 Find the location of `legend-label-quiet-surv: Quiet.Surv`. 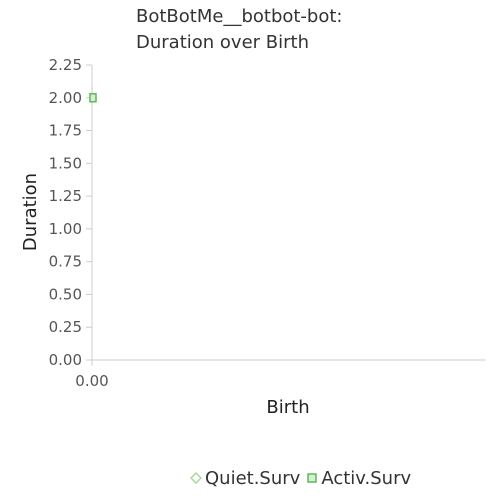

legend-label-quiet-surv: Quiet.Surv is located at coordinates (253, 478).